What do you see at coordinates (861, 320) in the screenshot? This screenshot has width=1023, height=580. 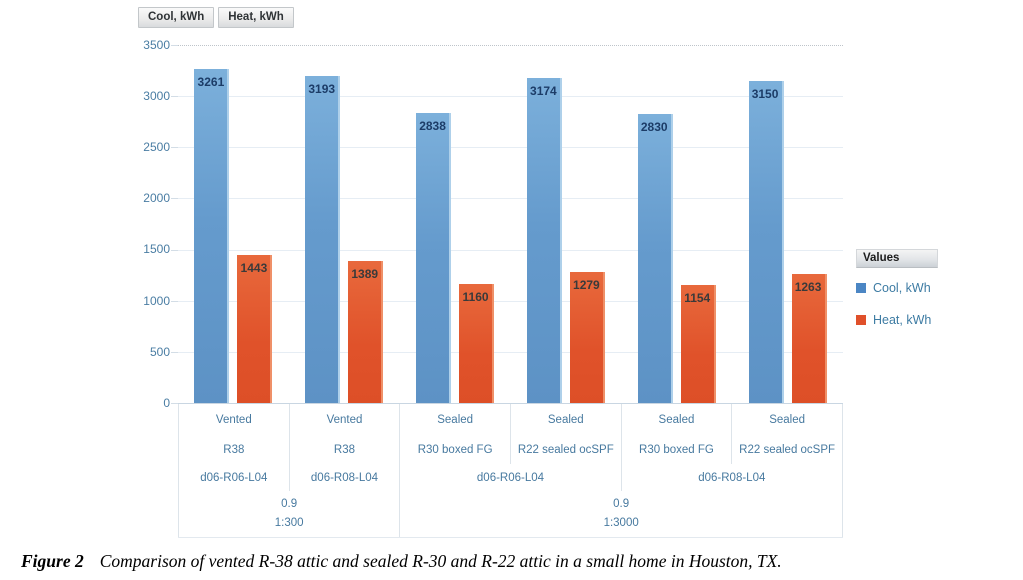 I see `heat-swatch-icon` at bounding box center [861, 320].